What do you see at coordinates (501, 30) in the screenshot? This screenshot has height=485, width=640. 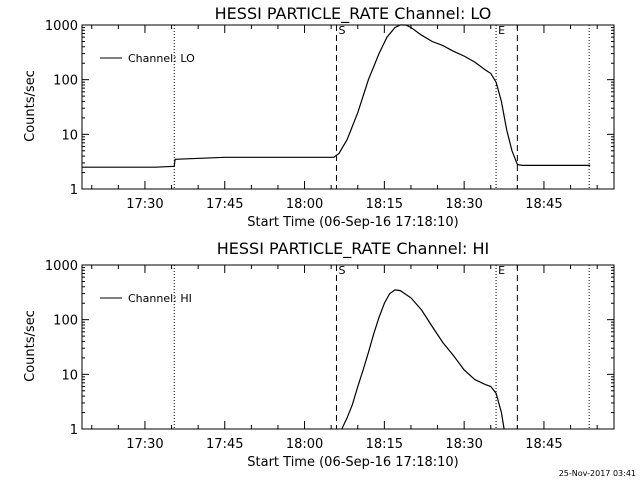 I see `lo-marker-label: E` at bounding box center [501, 30].